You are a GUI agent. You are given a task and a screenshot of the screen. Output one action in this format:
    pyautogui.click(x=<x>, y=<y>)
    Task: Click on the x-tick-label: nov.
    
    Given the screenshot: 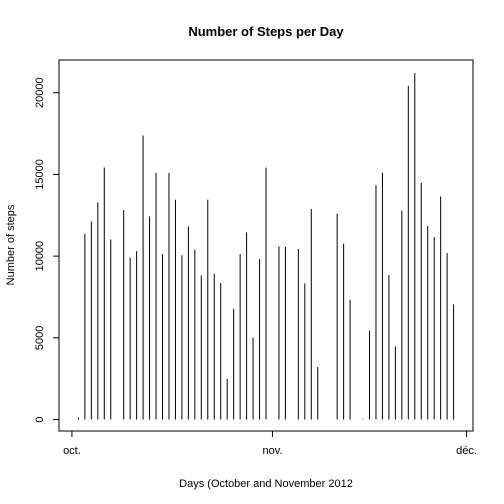 What is the action you would take?
    pyautogui.click(x=272, y=451)
    